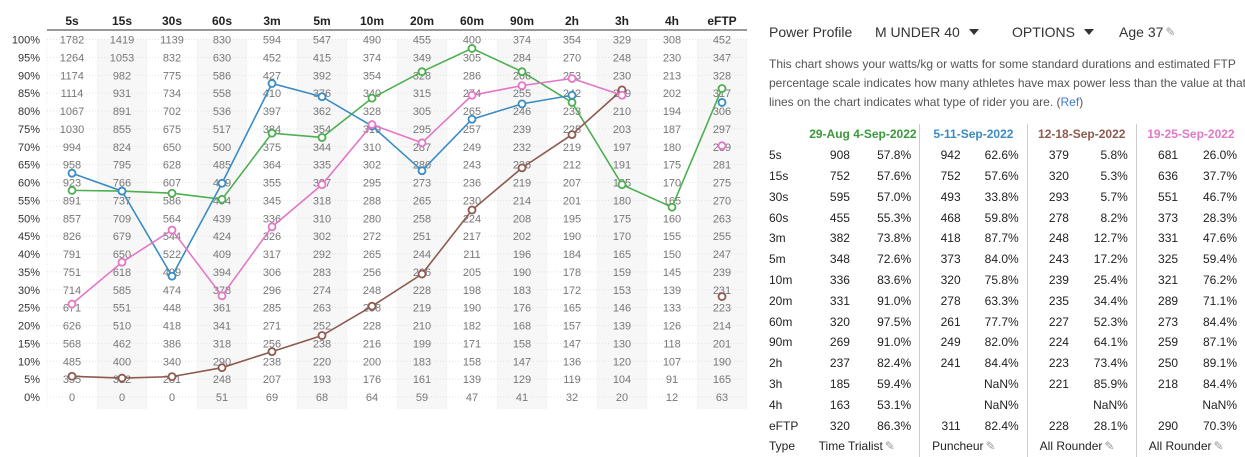 The image size is (1245, 457). What do you see at coordinates (322, 327) in the screenshot?
I see `grid-value: 252` at bounding box center [322, 327].